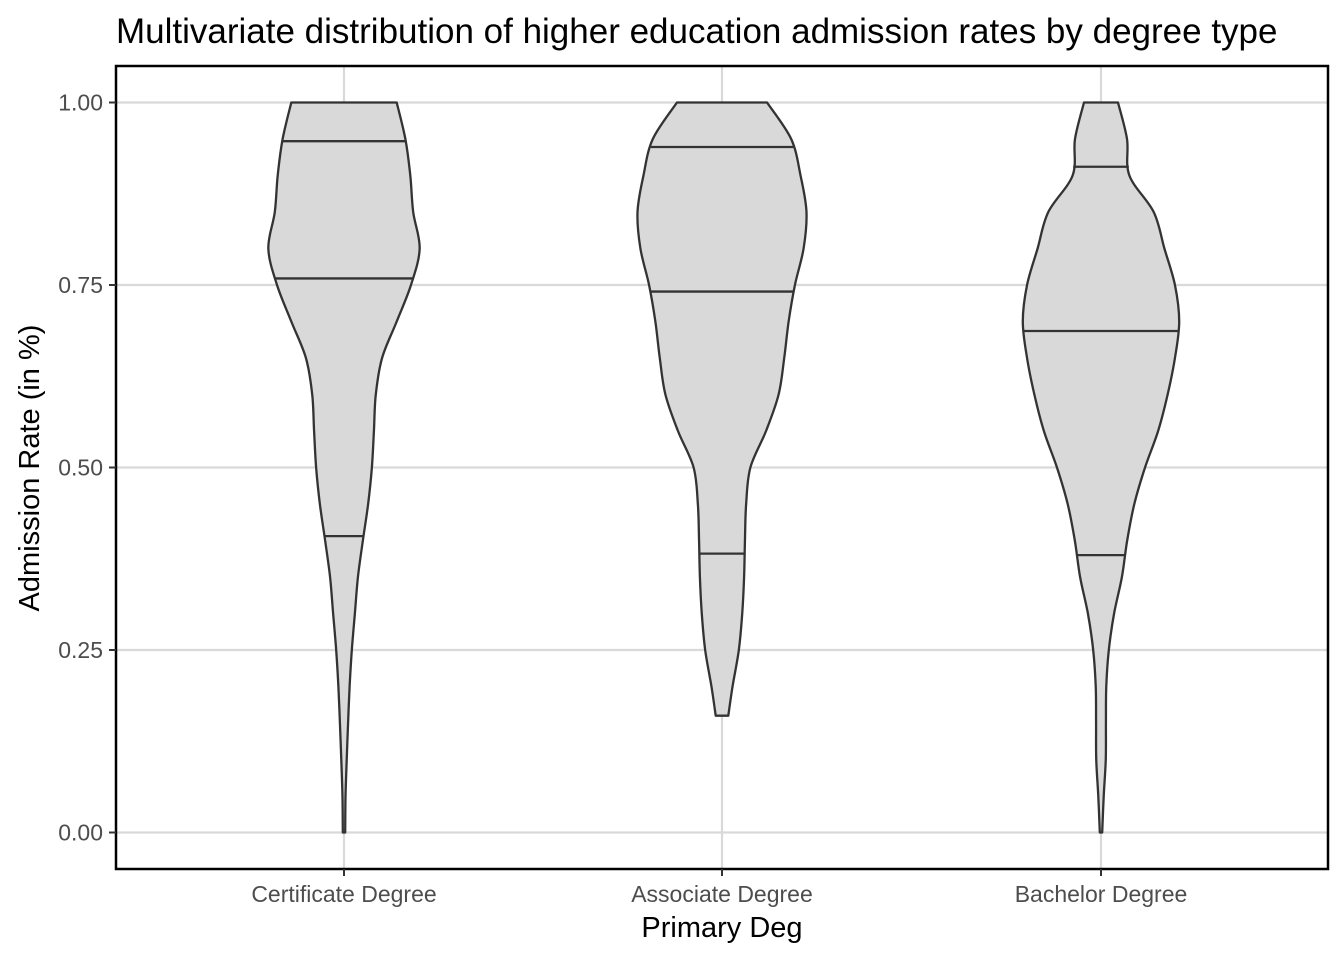 The image size is (1344, 960). What do you see at coordinates (80, 833) in the screenshot?
I see `y-tick-label: 0.00` at bounding box center [80, 833].